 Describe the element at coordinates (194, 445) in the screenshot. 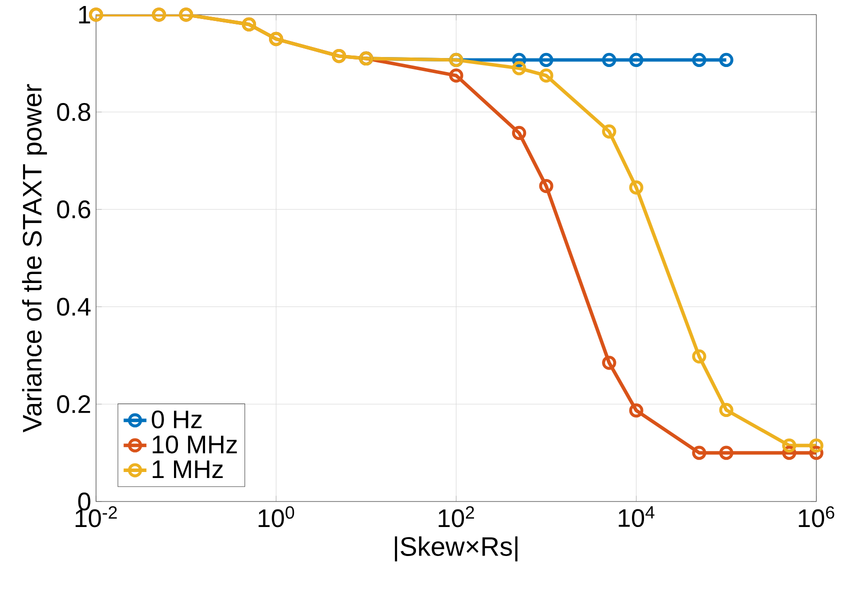

I see `legend-label: 10 MHz` at that location.